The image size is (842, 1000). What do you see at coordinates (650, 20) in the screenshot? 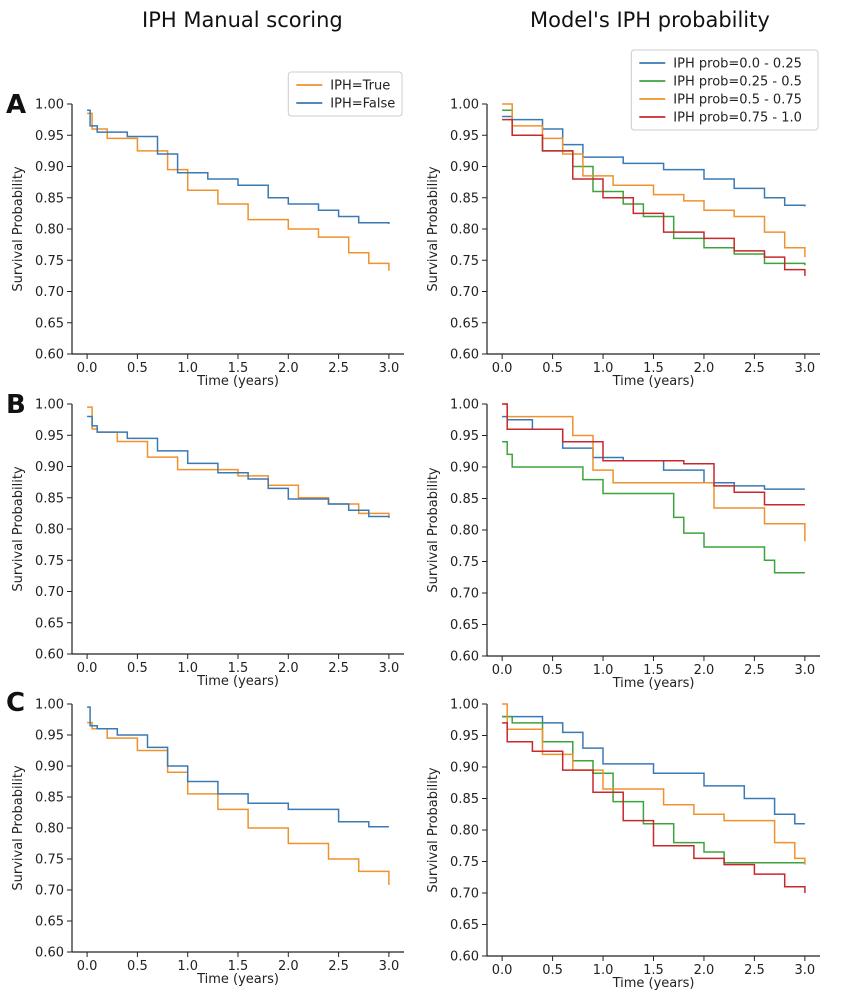
I see `right-column-title: Model's IPH probability` at bounding box center [650, 20].